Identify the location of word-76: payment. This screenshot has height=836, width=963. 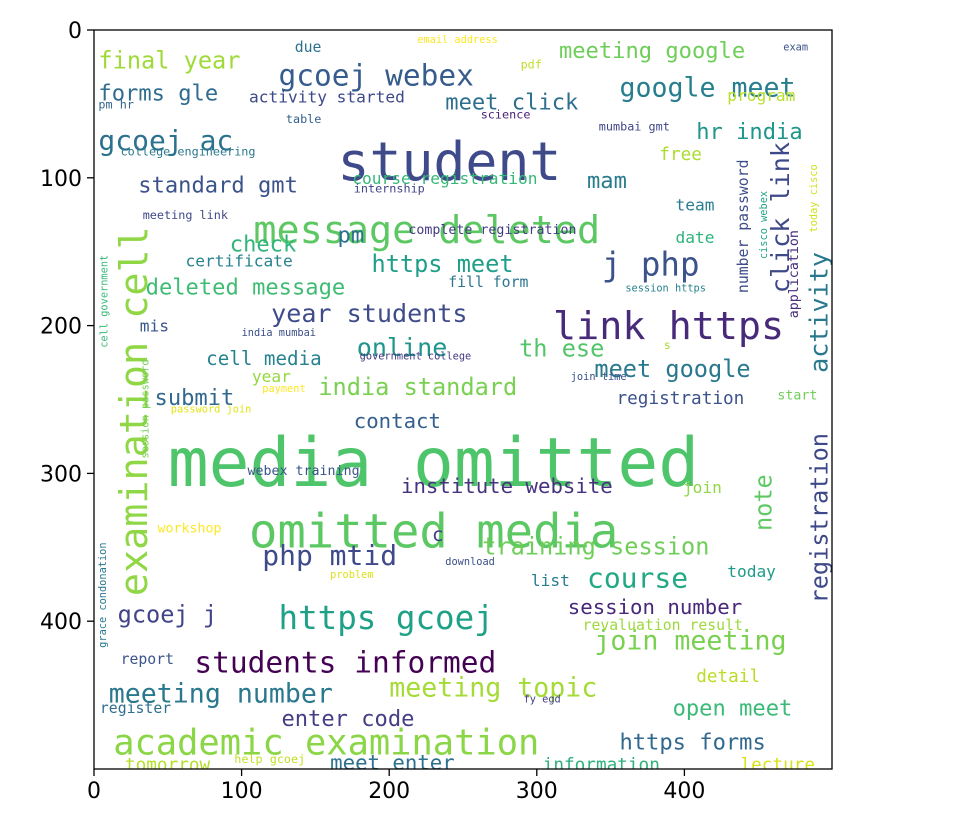
(283, 389).